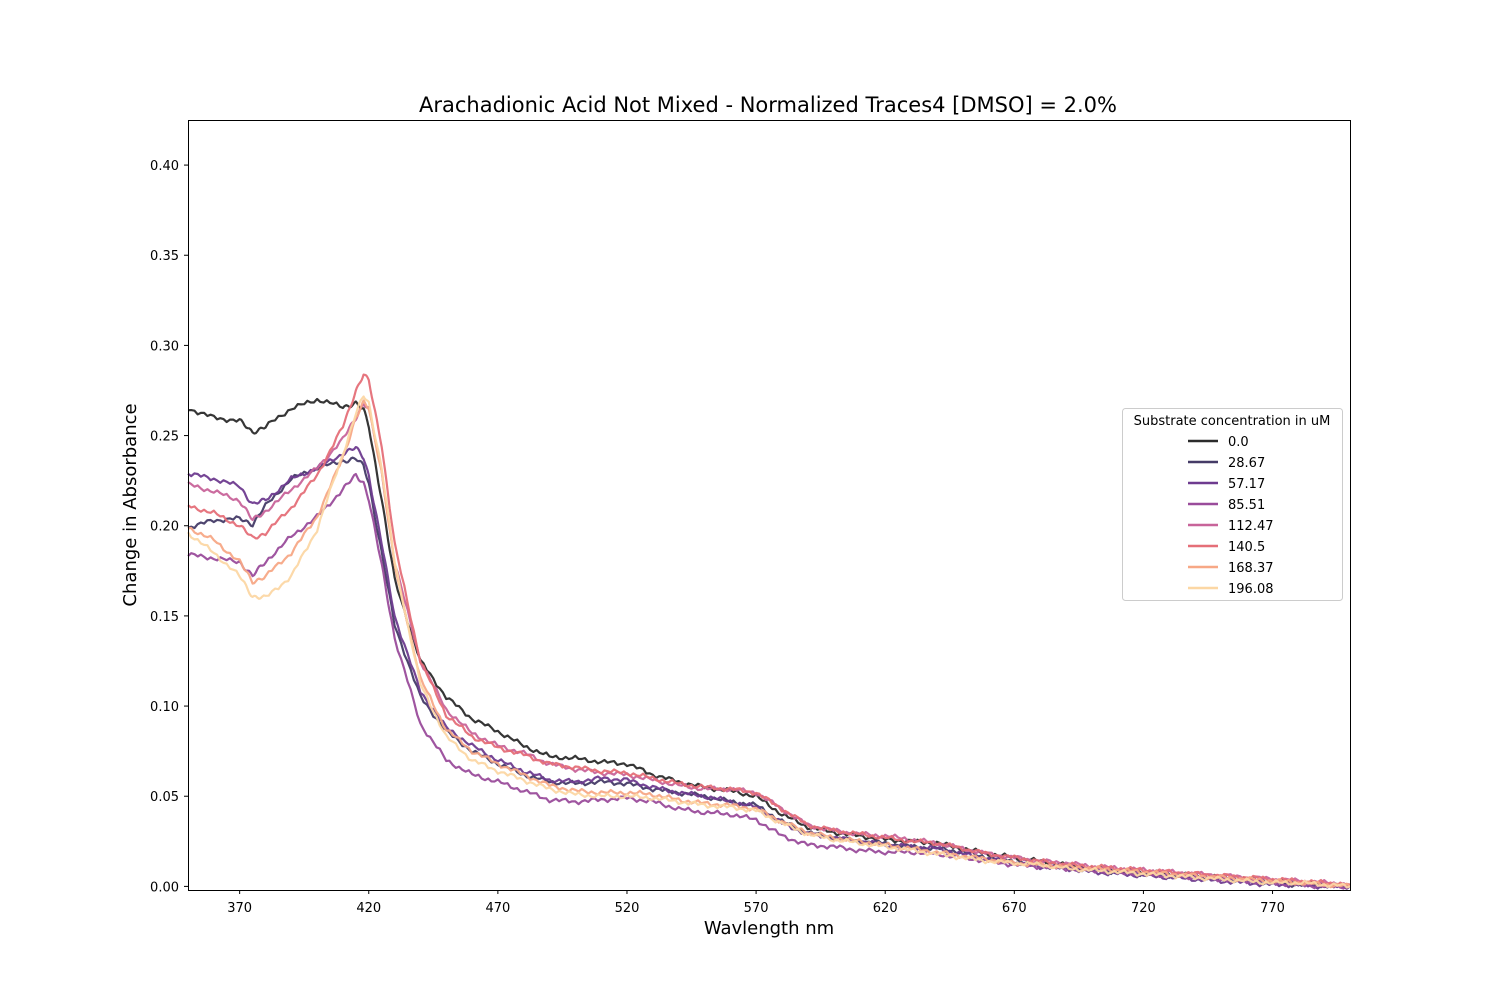 The image size is (1500, 1000). I want to click on y-tick-label: 0.20, so click(164, 527).